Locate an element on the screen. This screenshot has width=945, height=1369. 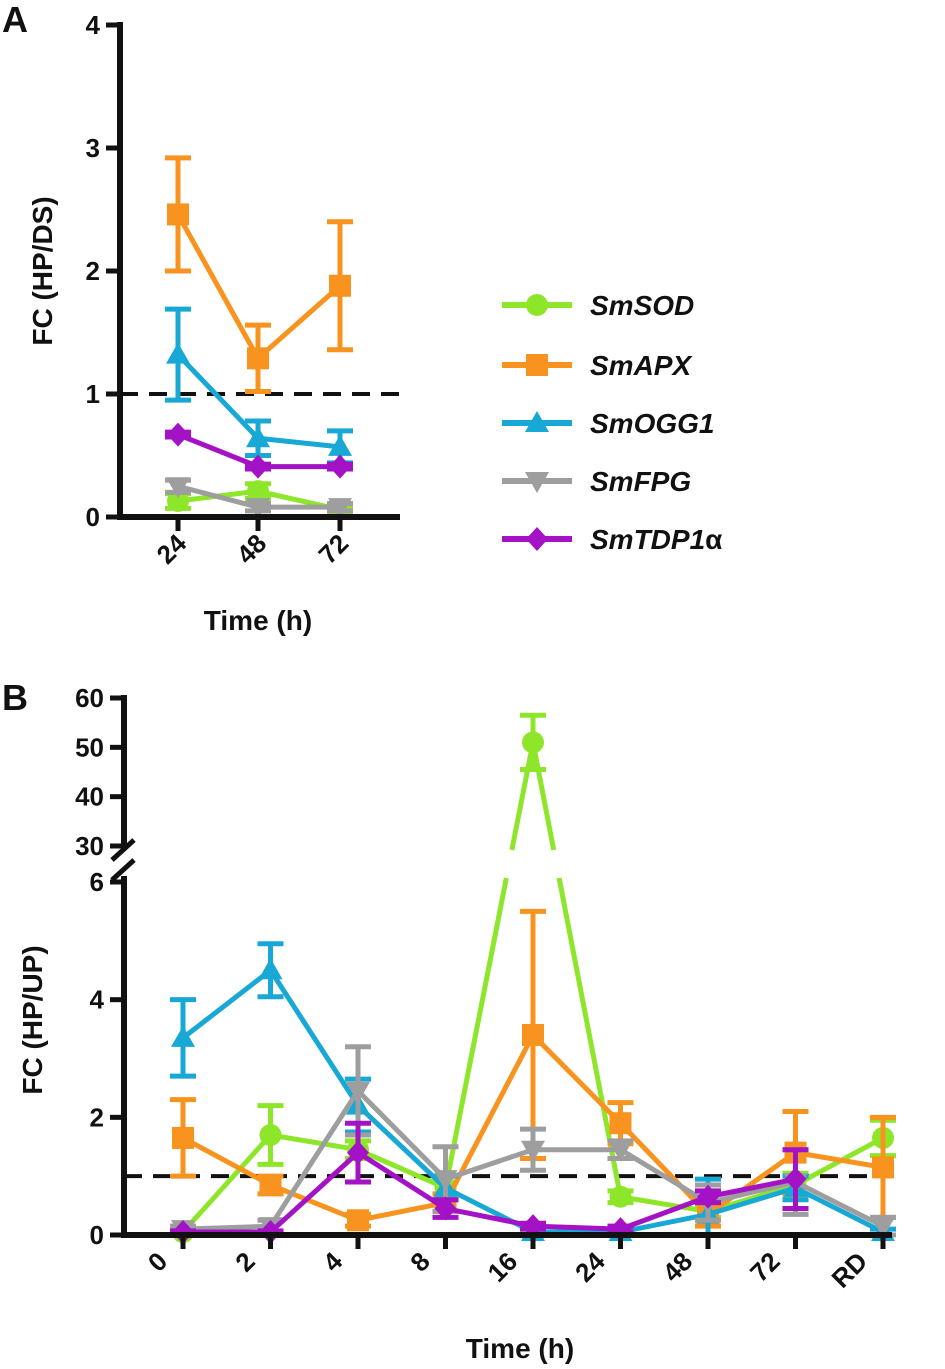
y-tick-label-b-0: 0 is located at coordinates (97, 1235).